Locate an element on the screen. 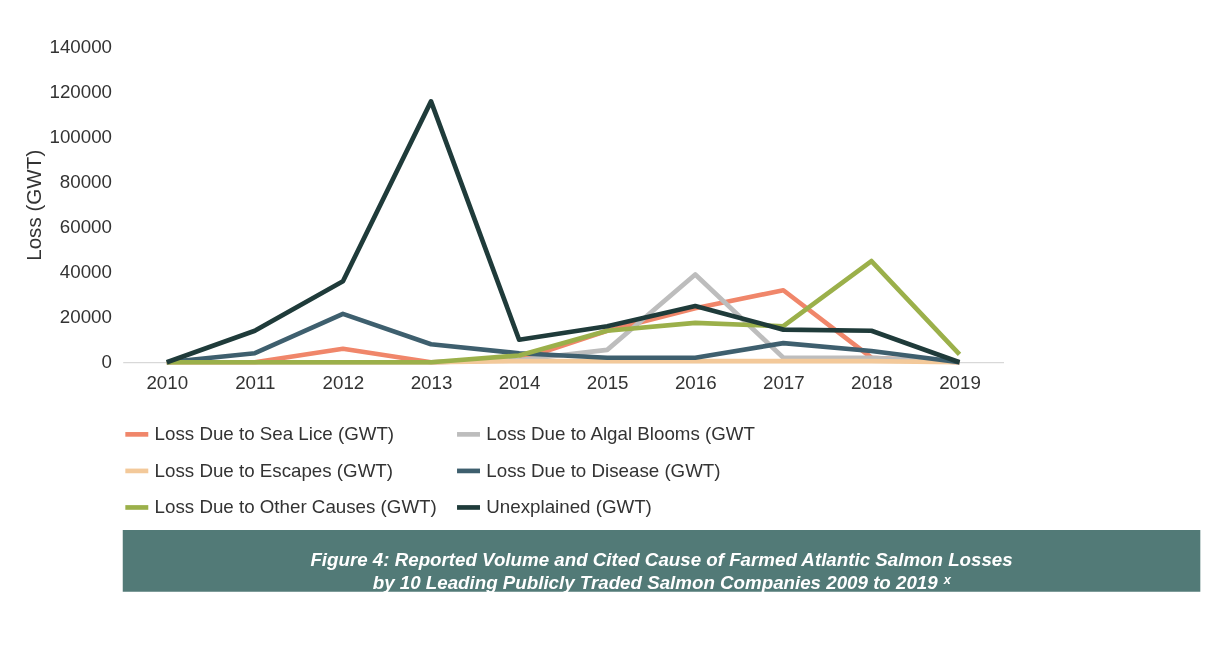 The height and width of the screenshot is (648, 1205). legend-label: Loss Due to Other Causes (GWT) is located at coordinates (295, 507).